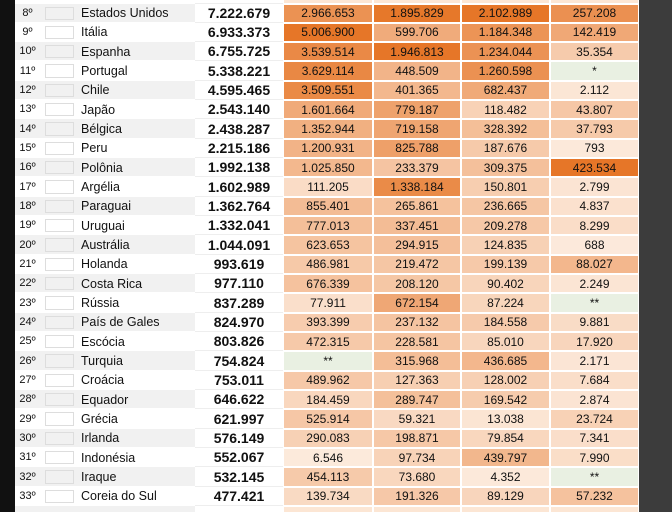 The width and height of the screenshot is (672, 512). I want to click on rank: 31º, so click(27, 458).